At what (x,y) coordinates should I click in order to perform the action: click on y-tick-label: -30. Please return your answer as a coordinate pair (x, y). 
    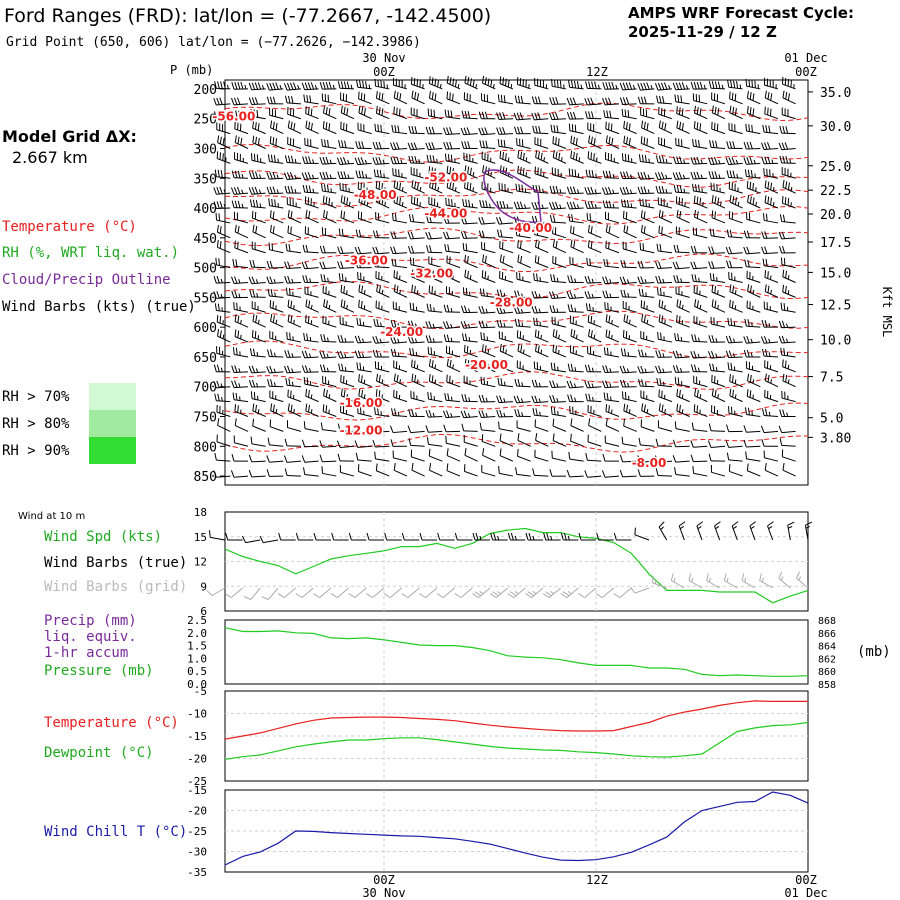
    Looking at the image, I should click on (197, 852).